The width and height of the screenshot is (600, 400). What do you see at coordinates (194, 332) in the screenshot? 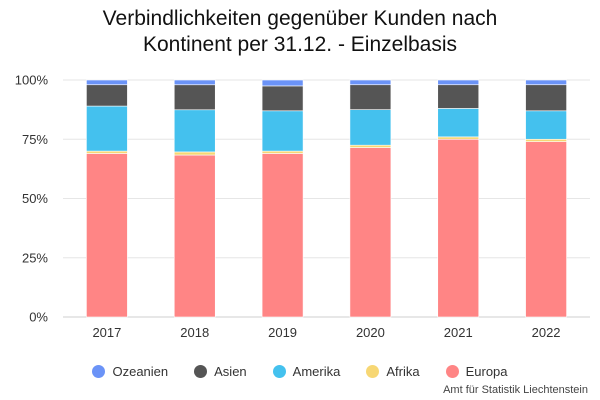
I see `x-tick-label: 2018` at bounding box center [194, 332].